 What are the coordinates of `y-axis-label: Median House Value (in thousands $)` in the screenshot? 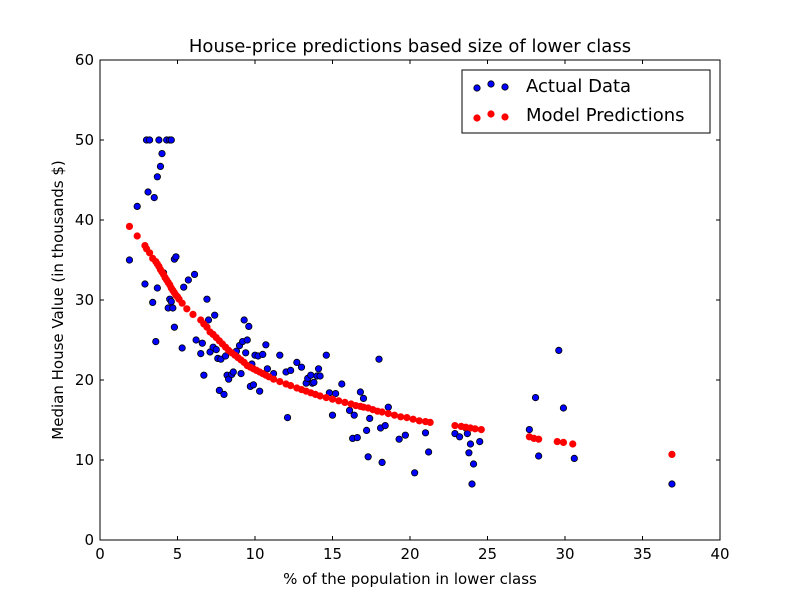 It's located at (58, 299).